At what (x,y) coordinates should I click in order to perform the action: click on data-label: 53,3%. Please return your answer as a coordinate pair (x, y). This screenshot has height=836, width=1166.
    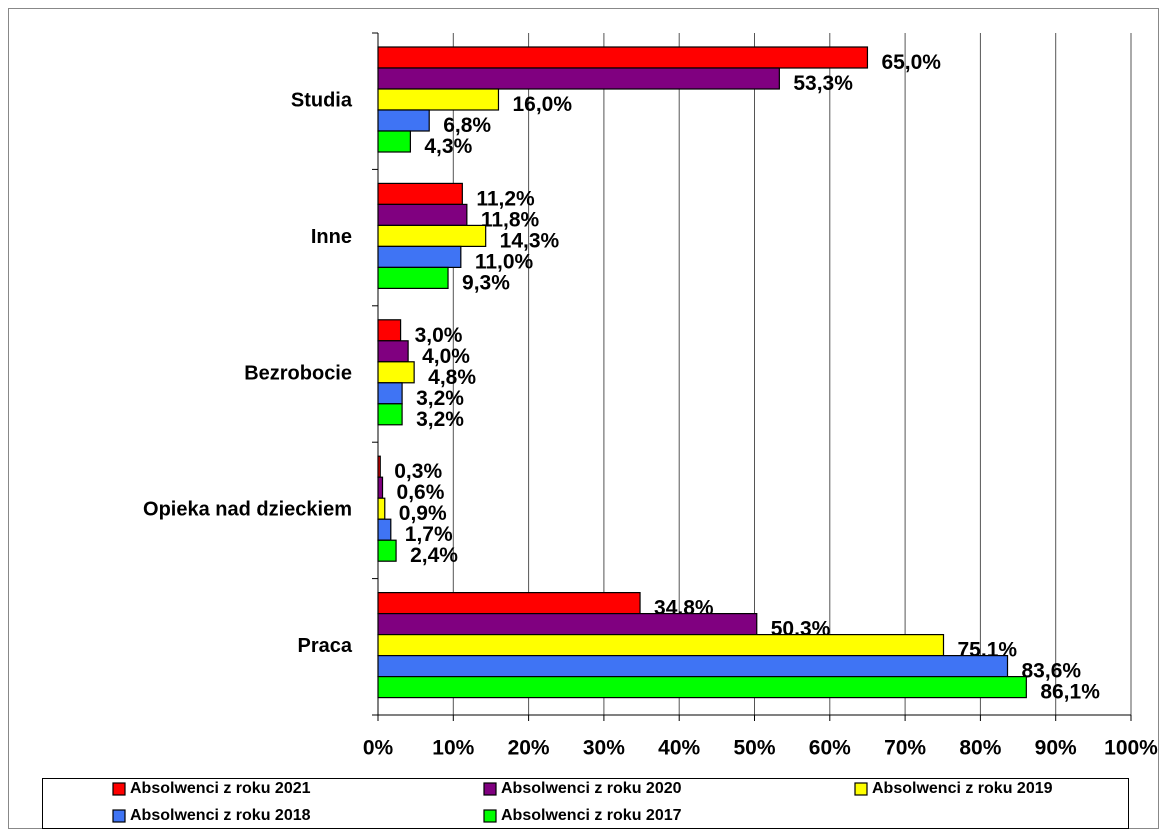
    Looking at the image, I should click on (823, 83).